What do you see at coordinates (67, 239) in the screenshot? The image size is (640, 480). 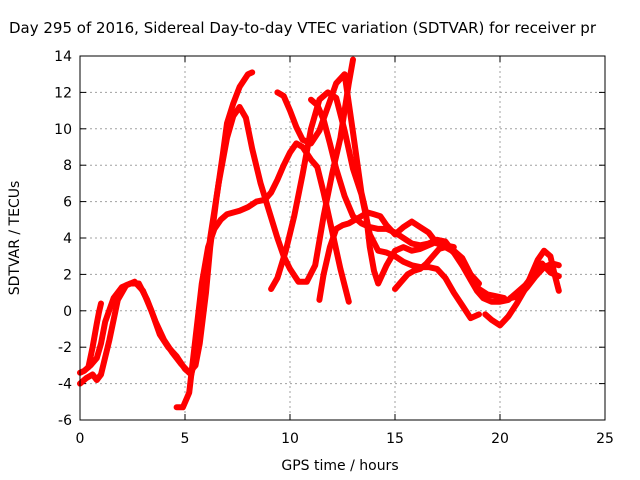 I see `y-tick-label: 4` at bounding box center [67, 239].